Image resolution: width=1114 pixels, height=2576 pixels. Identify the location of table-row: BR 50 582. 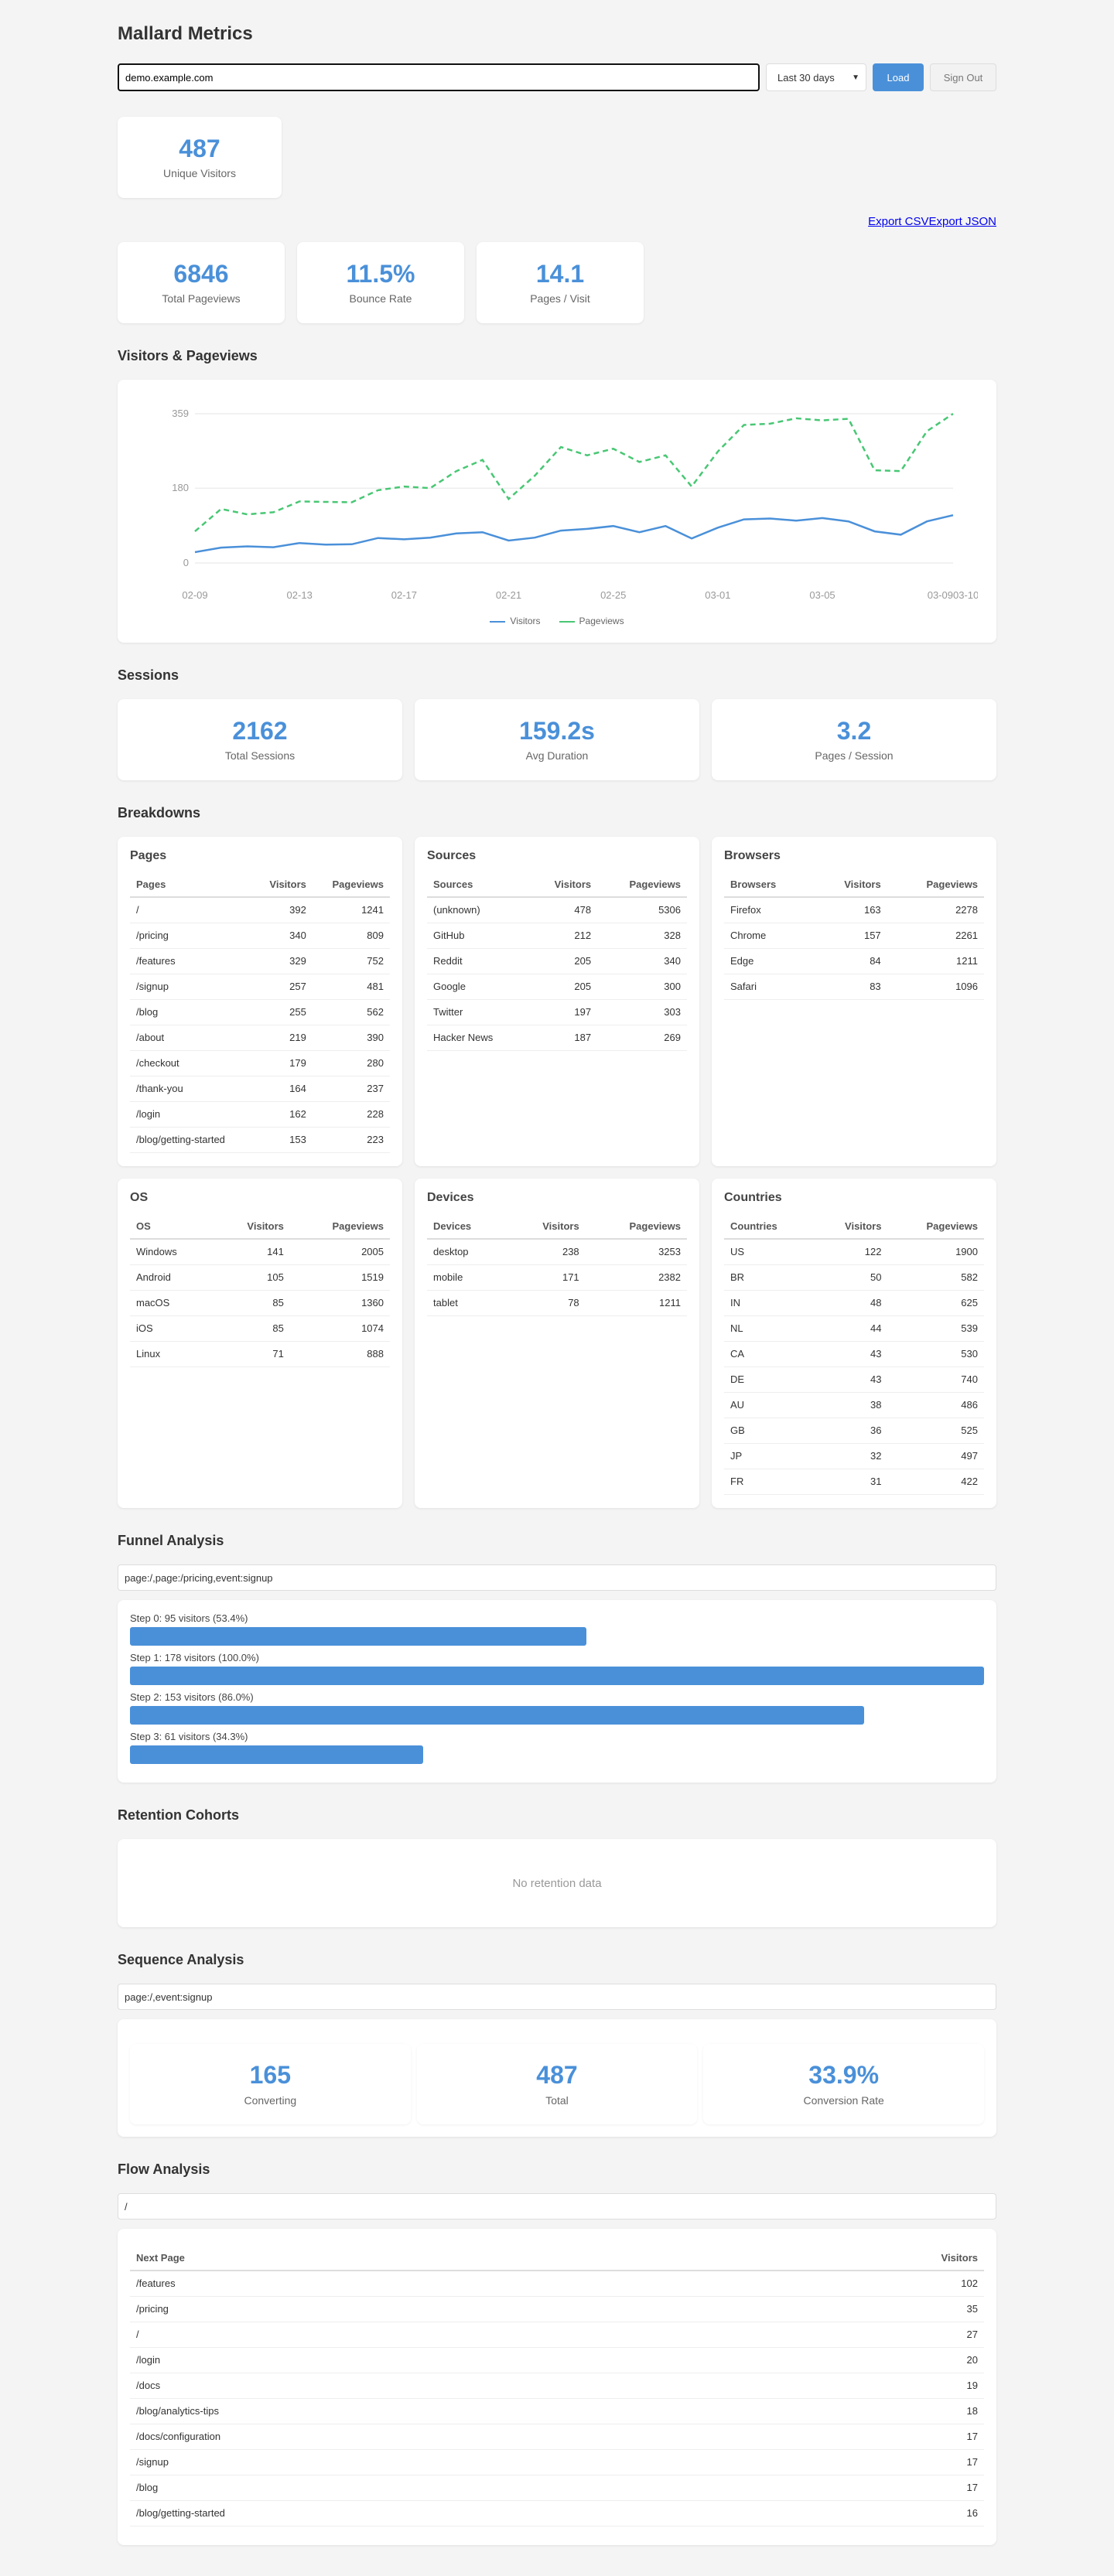
(854, 1278).